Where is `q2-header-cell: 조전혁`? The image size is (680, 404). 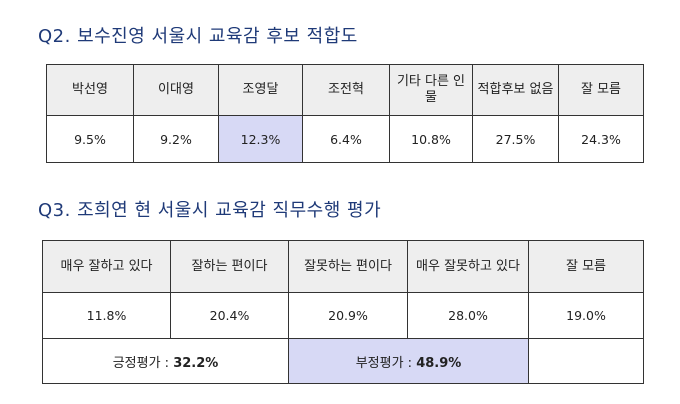
q2-header-cell: 조전혁 is located at coordinates (346, 90).